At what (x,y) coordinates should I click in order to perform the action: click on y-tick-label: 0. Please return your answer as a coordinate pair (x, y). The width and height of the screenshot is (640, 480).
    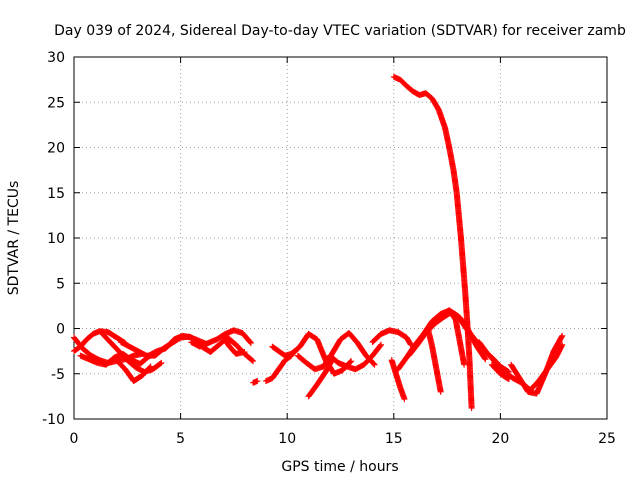
    Looking at the image, I should click on (60, 330).